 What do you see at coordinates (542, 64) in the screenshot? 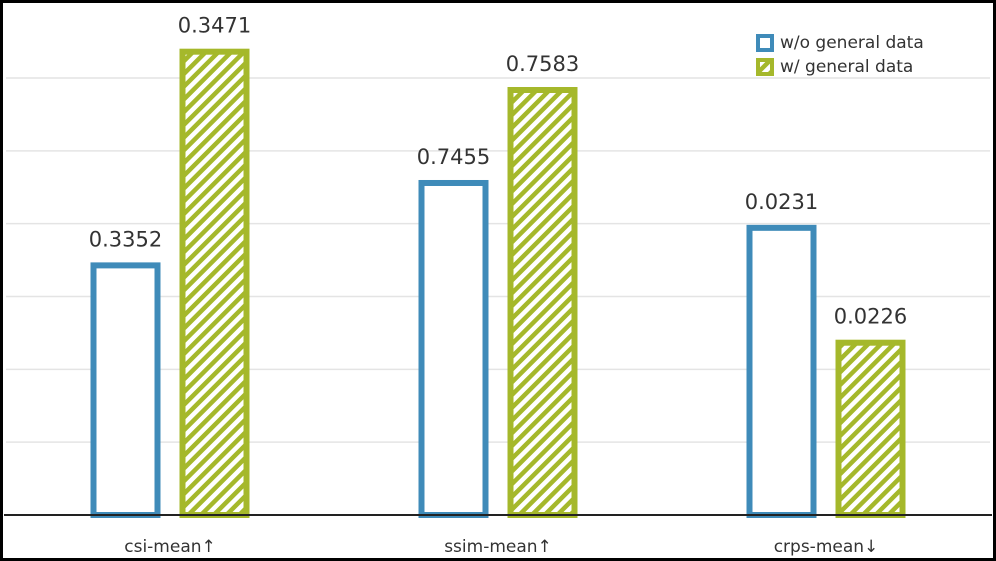
I see `value-label: 0.7583` at bounding box center [542, 64].